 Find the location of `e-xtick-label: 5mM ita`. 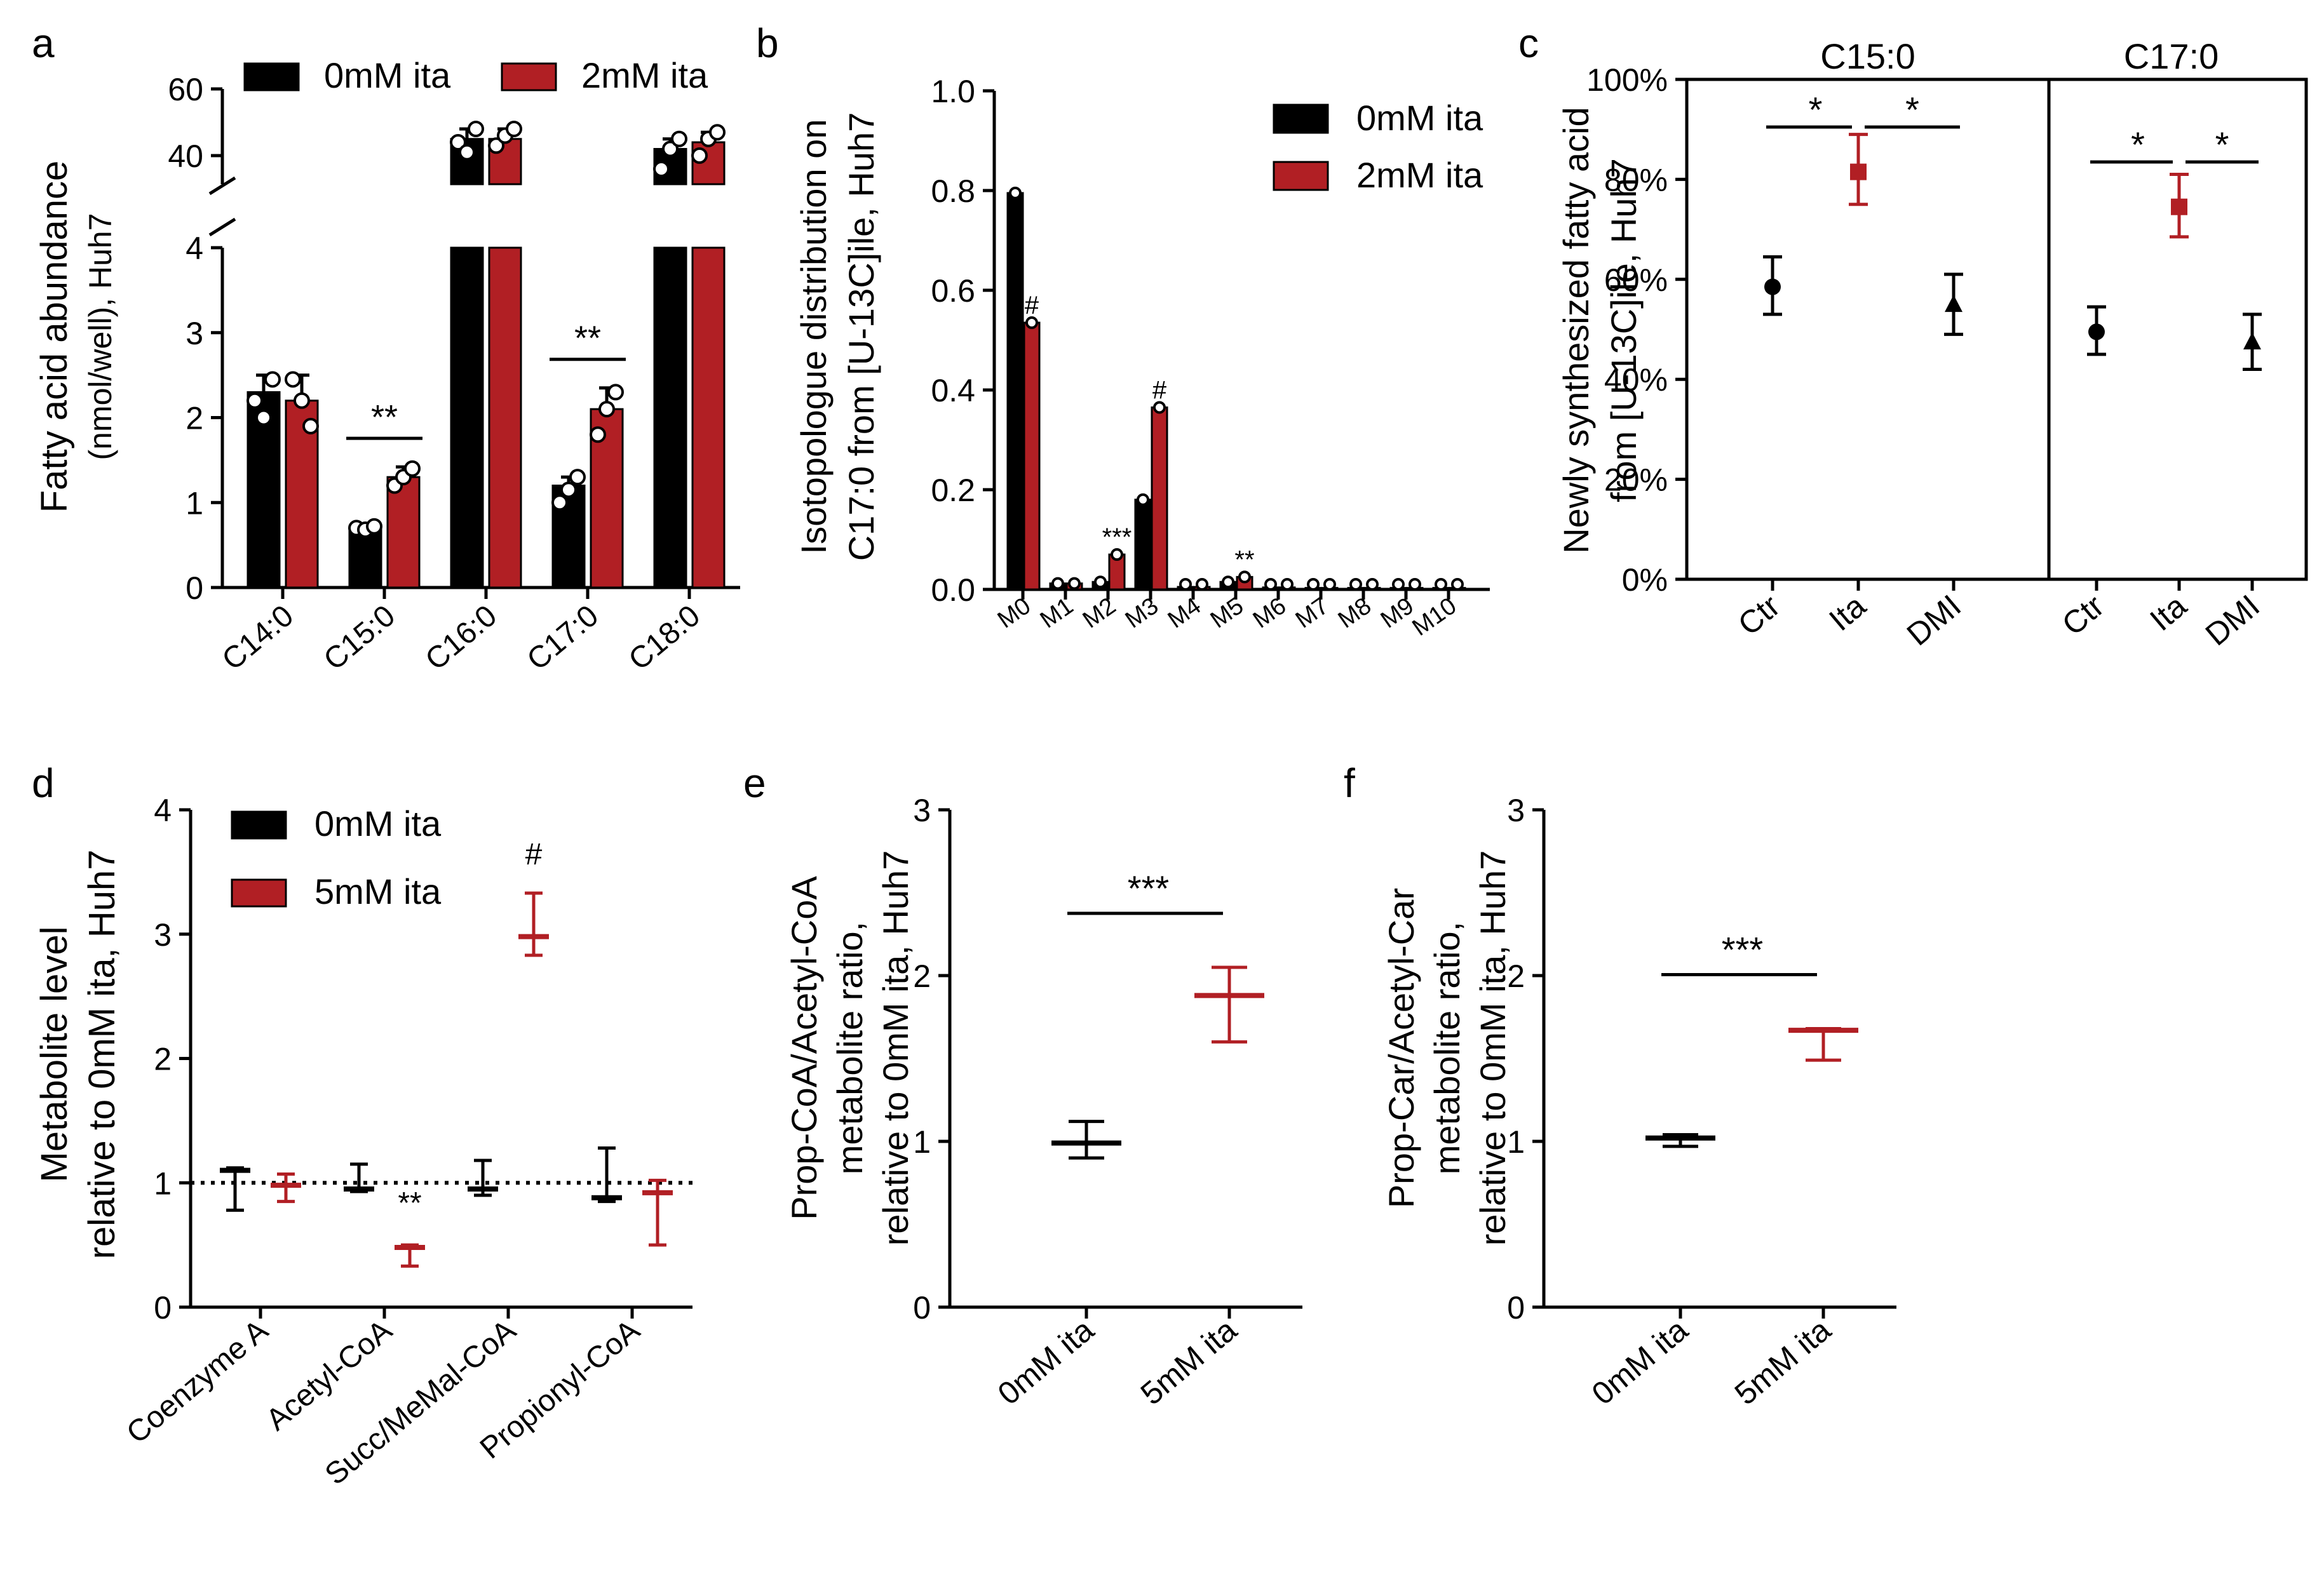

e-xtick-label: 5mM ita is located at coordinates (1189, 1361).